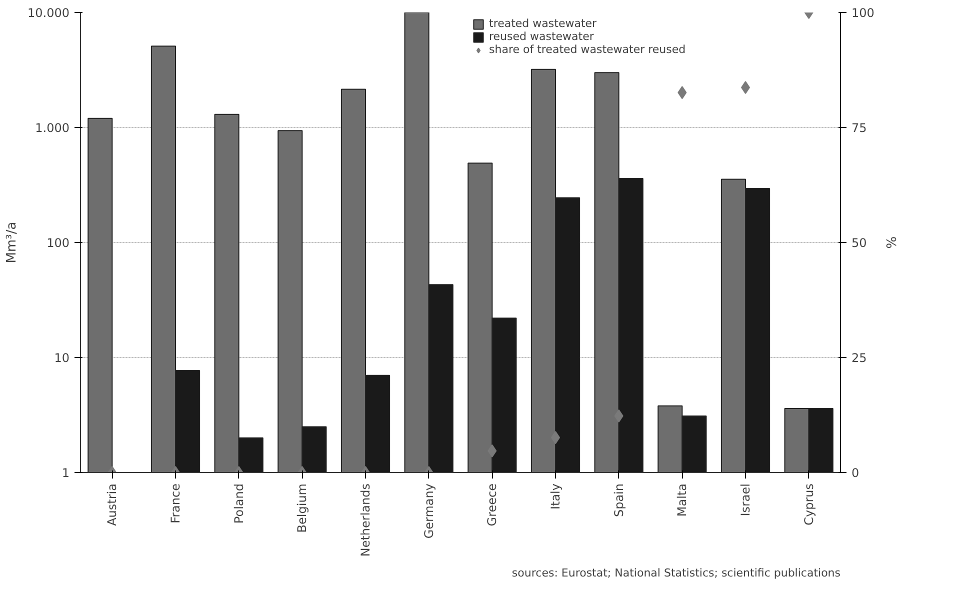  What do you see at coordinates (66, 473) in the screenshot?
I see `y-tick-label: 1` at bounding box center [66, 473].